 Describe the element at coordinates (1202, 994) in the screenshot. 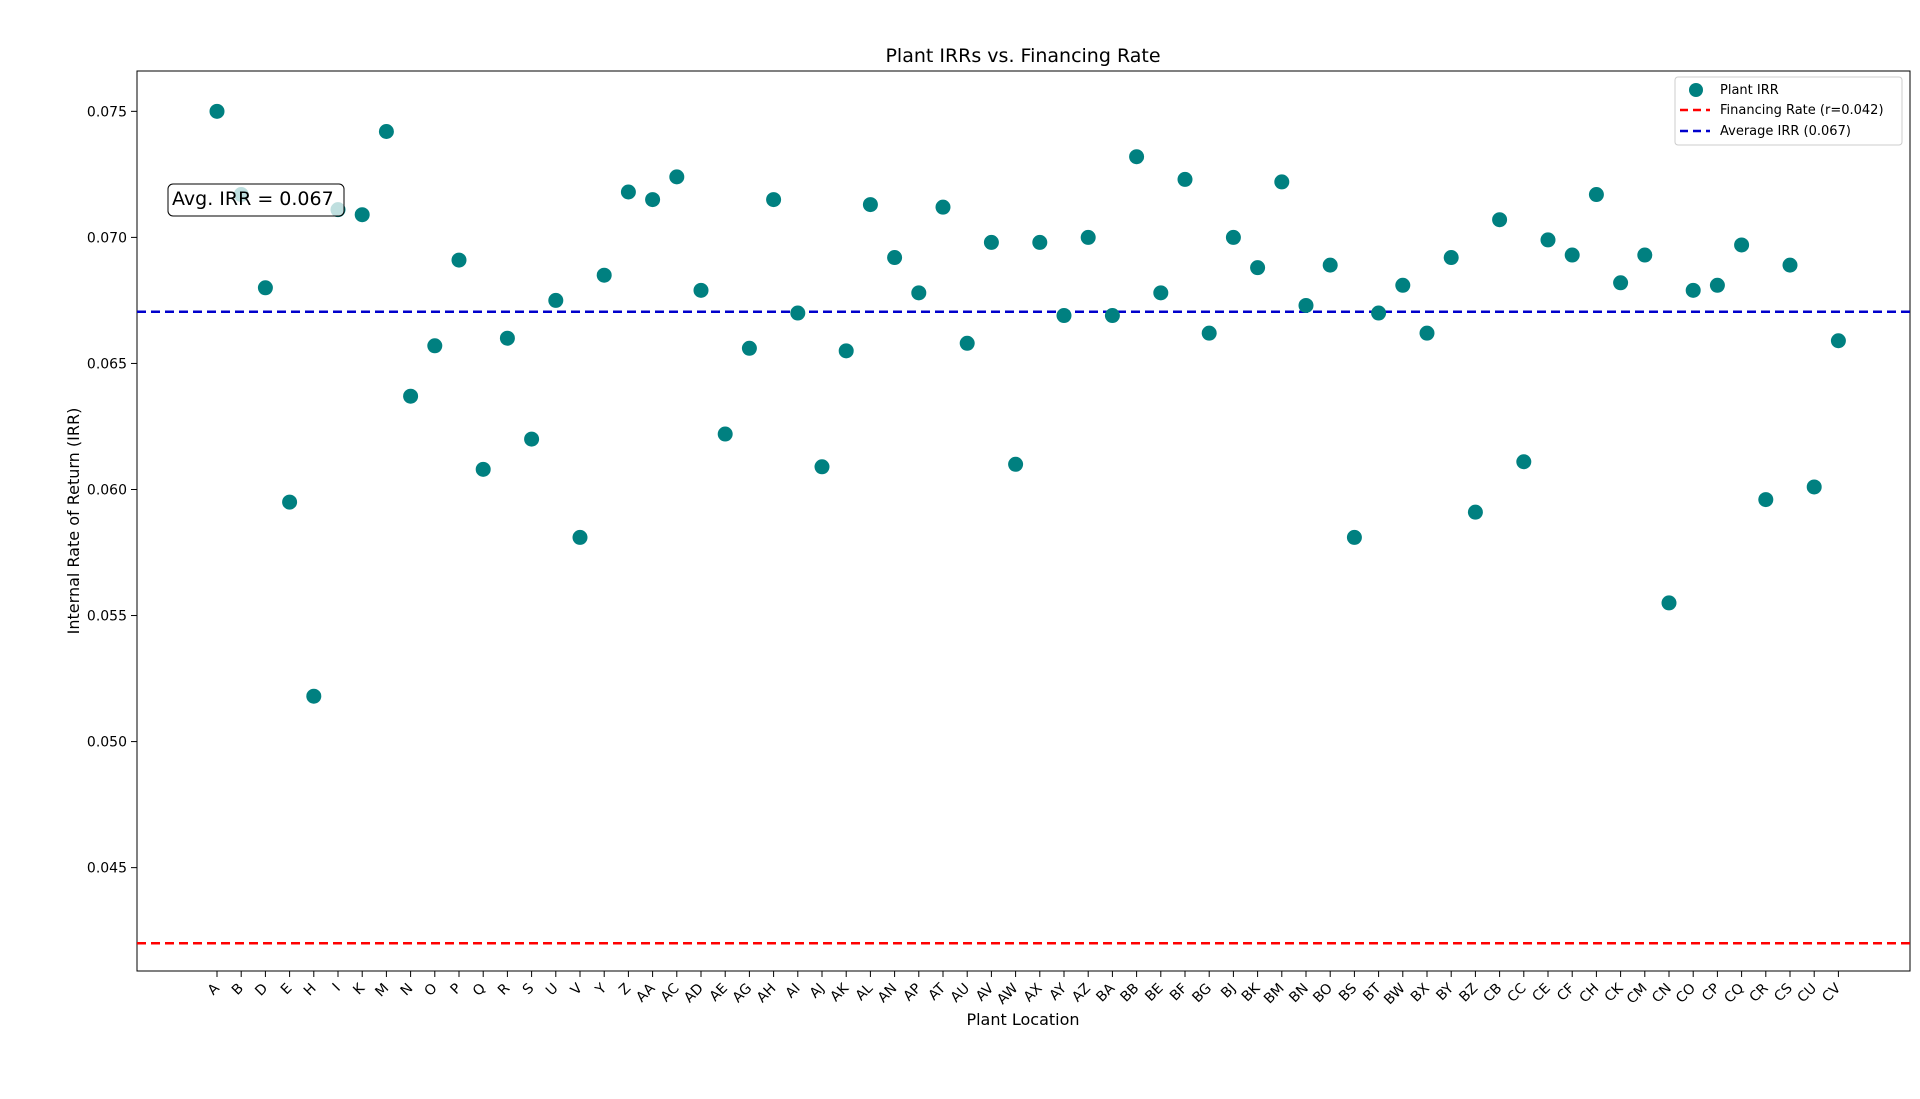

I see `x-tick-label: BG` at that location.